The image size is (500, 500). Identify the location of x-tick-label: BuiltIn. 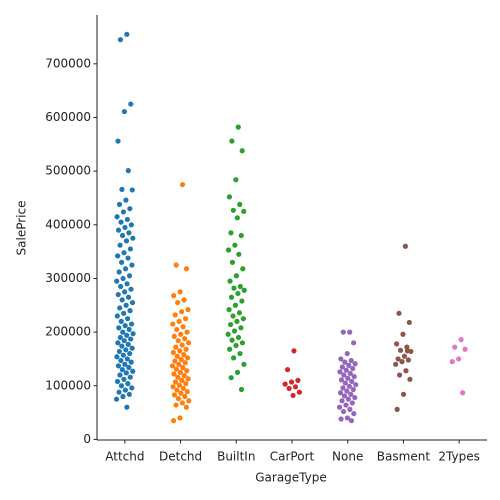
(236, 457).